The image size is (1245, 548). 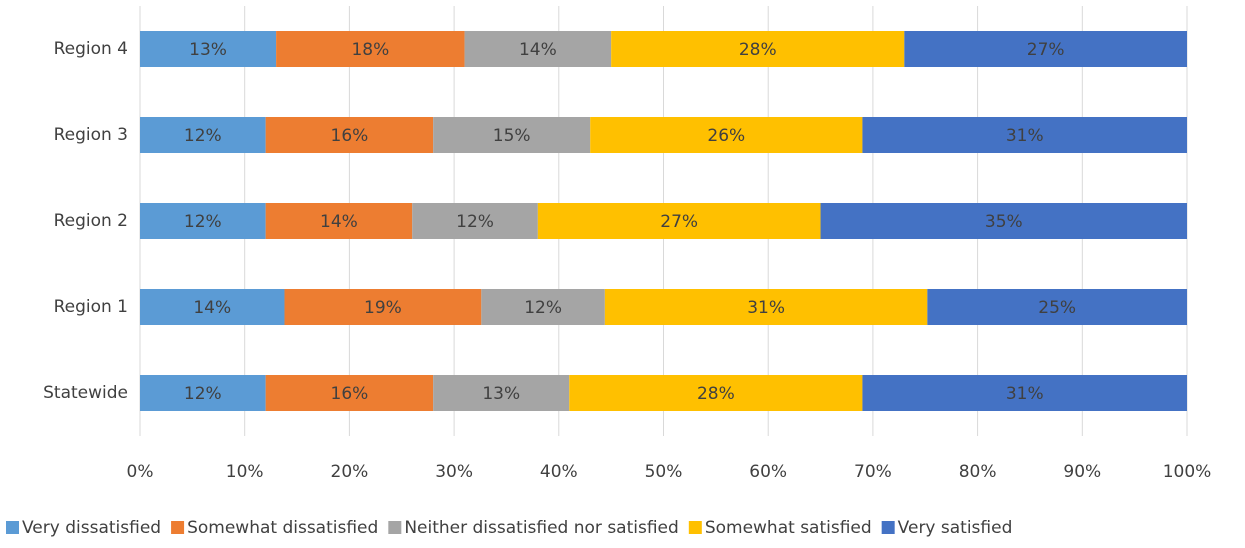 What do you see at coordinates (91, 221) in the screenshot?
I see `y-tick-label: Region 2` at bounding box center [91, 221].